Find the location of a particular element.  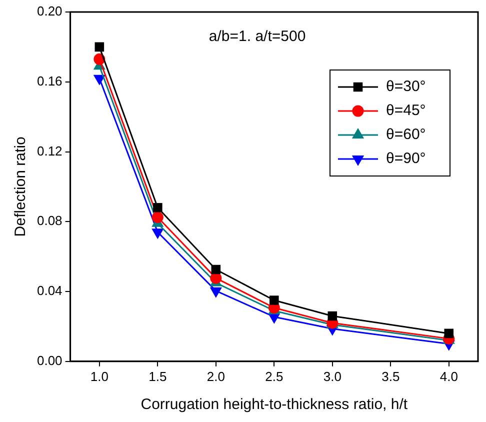

y-axis-title: Deflection ratio is located at coordinates (21, 186).